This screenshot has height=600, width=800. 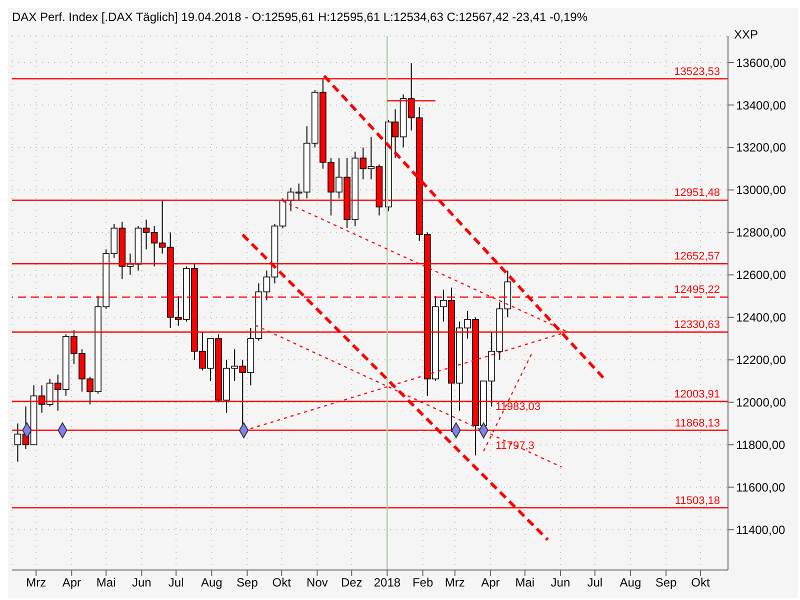 What do you see at coordinates (697, 193) in the screenshot?
I see `ref-line-label: 12951,48` at bounding box center [697, 193].